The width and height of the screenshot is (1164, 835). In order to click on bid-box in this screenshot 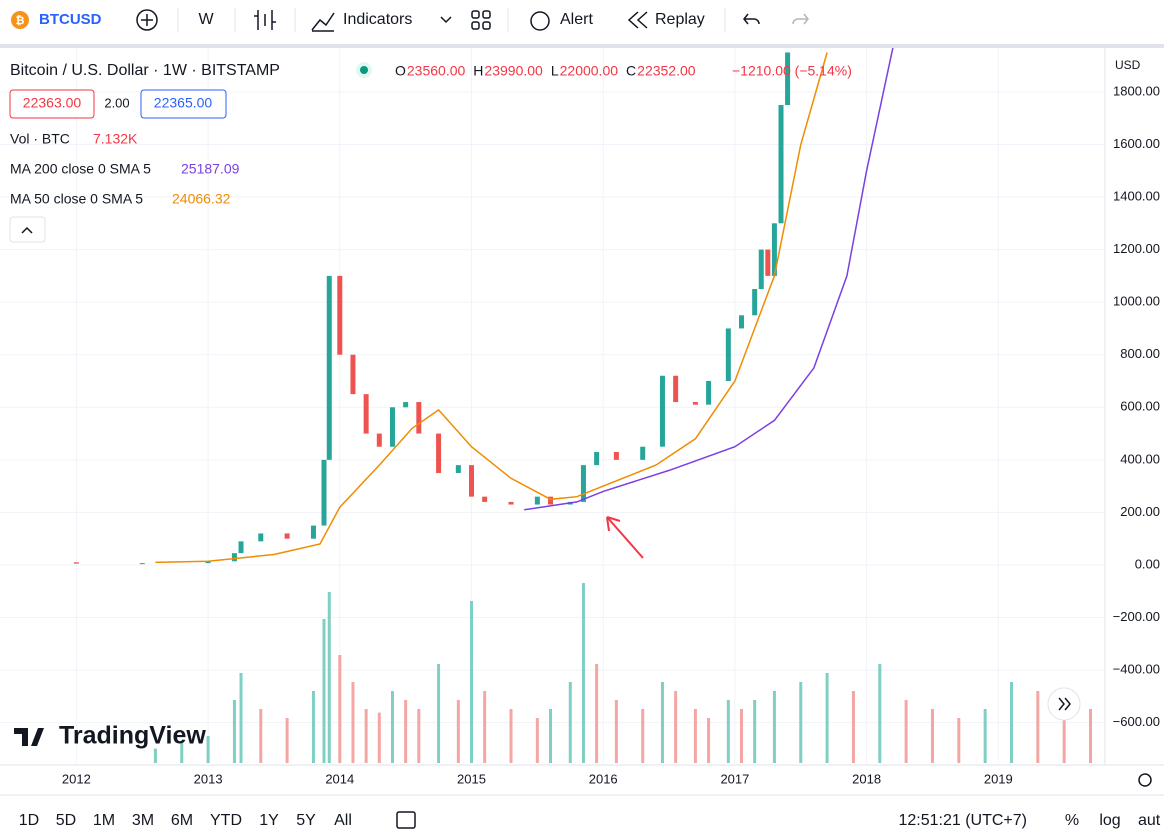, I will do `click(52, 104)`.